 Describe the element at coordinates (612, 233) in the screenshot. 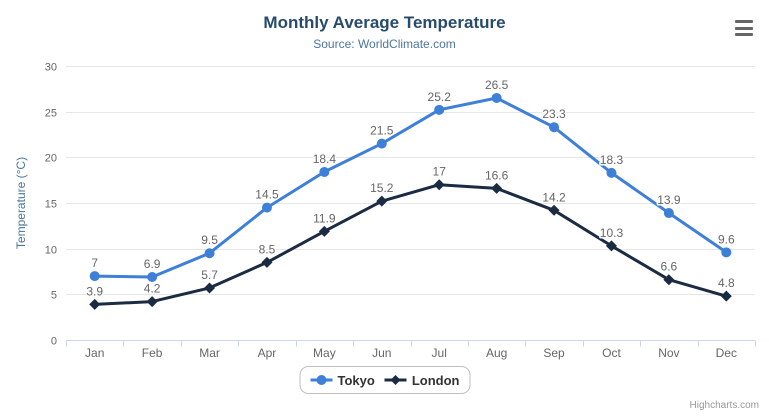

I see `data-label: 10.3` at that location.